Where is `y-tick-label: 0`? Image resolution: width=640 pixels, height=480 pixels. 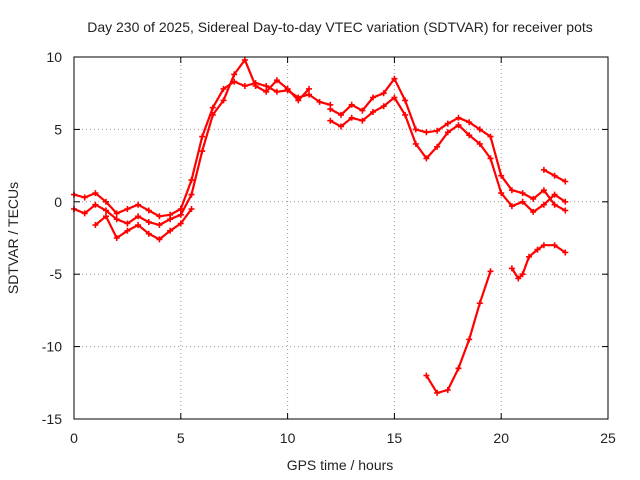
y-tick-label: 0 is located at coordinates (58, 202).